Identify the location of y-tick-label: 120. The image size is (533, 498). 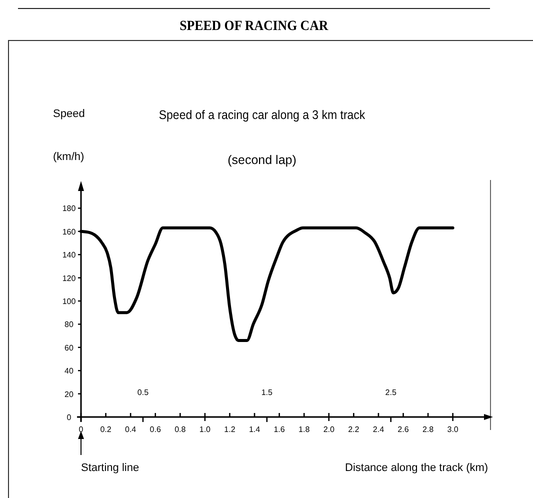
(69, 278).